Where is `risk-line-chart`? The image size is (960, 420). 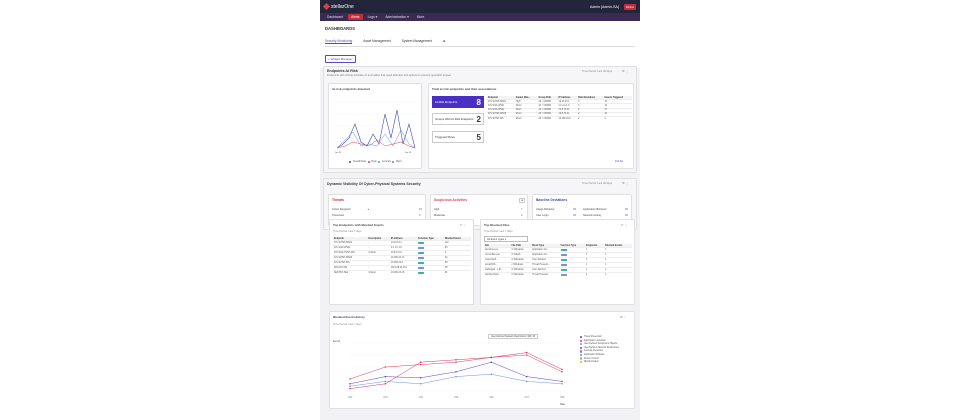
risk-line-chart is located at coordinates (376, 125).